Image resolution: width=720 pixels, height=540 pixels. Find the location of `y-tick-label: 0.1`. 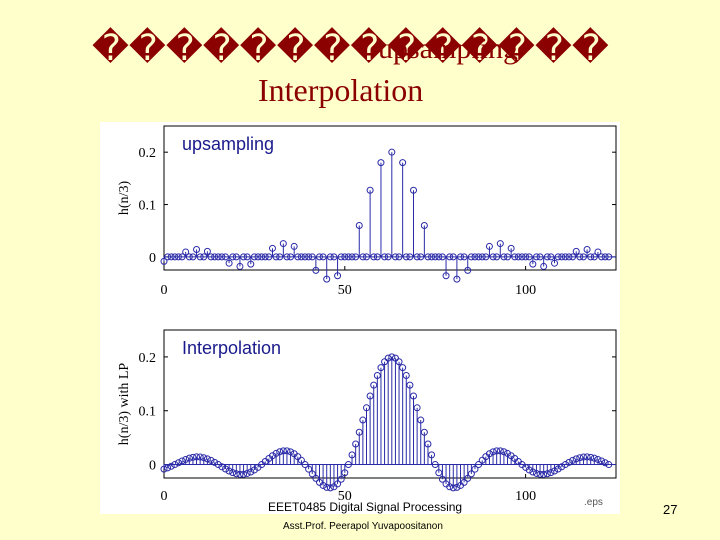

y-tick-label: 0.1 is located at coordinates (148, 206).